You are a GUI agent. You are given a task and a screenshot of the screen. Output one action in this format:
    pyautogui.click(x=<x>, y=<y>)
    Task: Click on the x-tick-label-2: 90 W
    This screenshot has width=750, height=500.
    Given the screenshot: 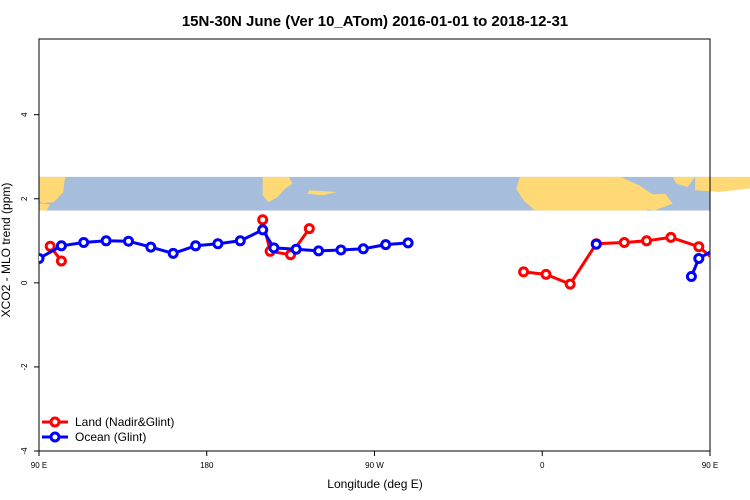 What is the action you would take?
    pyautogui.click(x=374, y=465)
    